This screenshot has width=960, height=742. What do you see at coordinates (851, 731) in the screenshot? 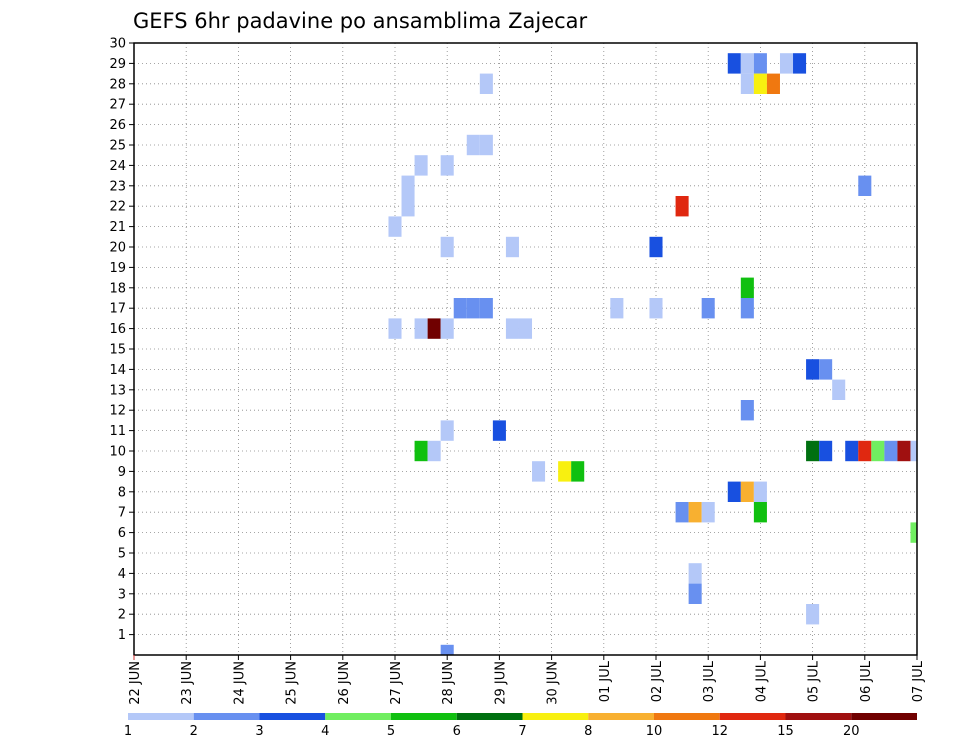
I see `colorbar-label: 20` at bounding box center [851, 731].